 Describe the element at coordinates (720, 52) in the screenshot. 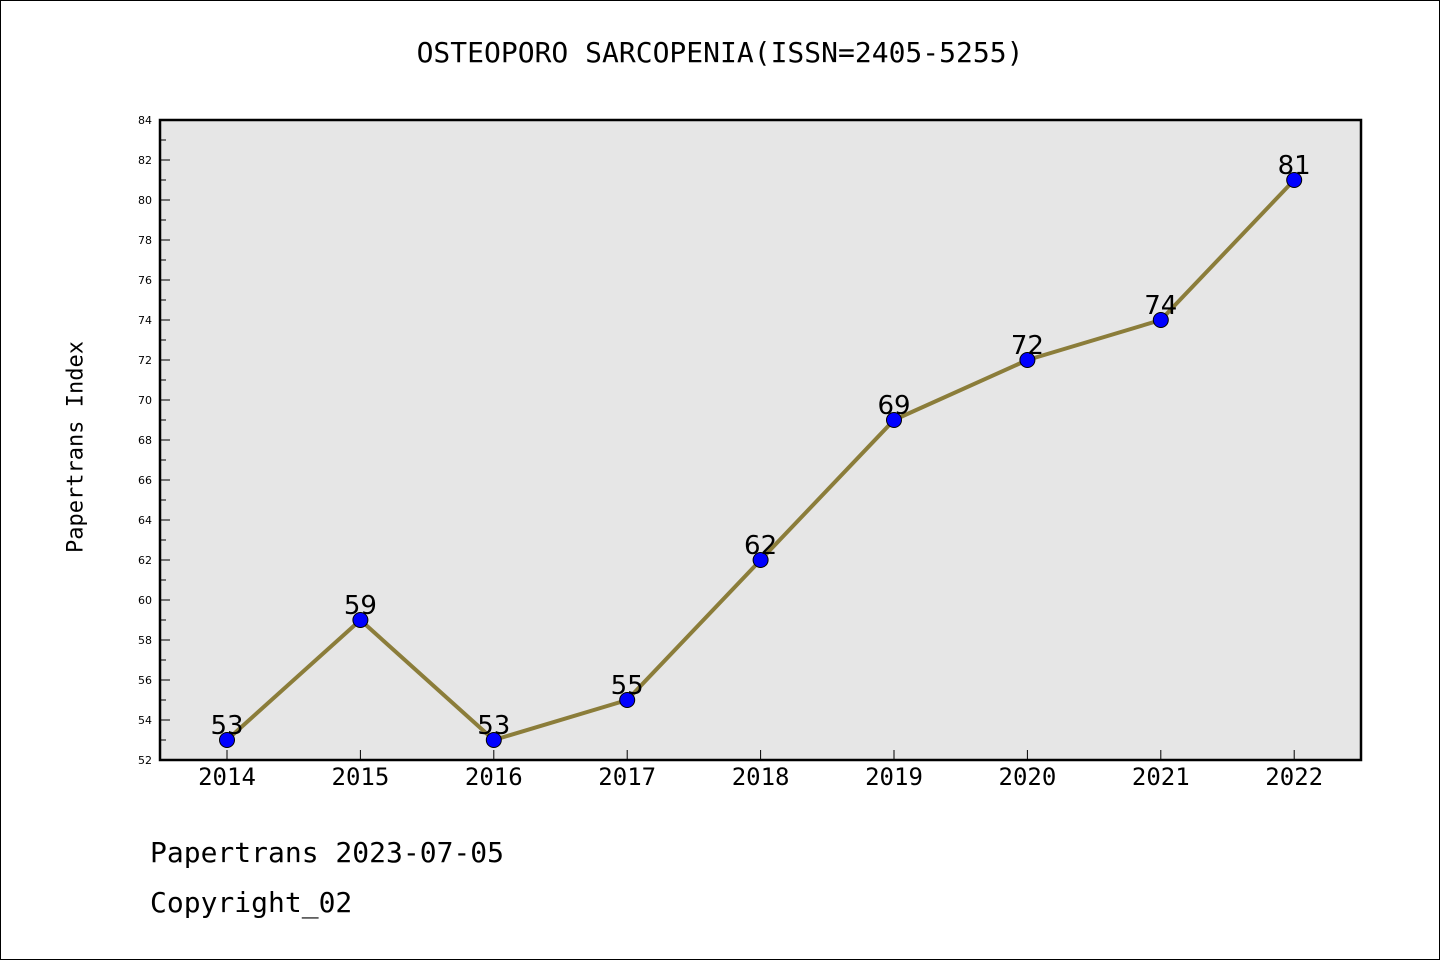

I see `chart-title: OSTEOPORO SARCOPENIA(ISSN=2405-5255)` at that location.